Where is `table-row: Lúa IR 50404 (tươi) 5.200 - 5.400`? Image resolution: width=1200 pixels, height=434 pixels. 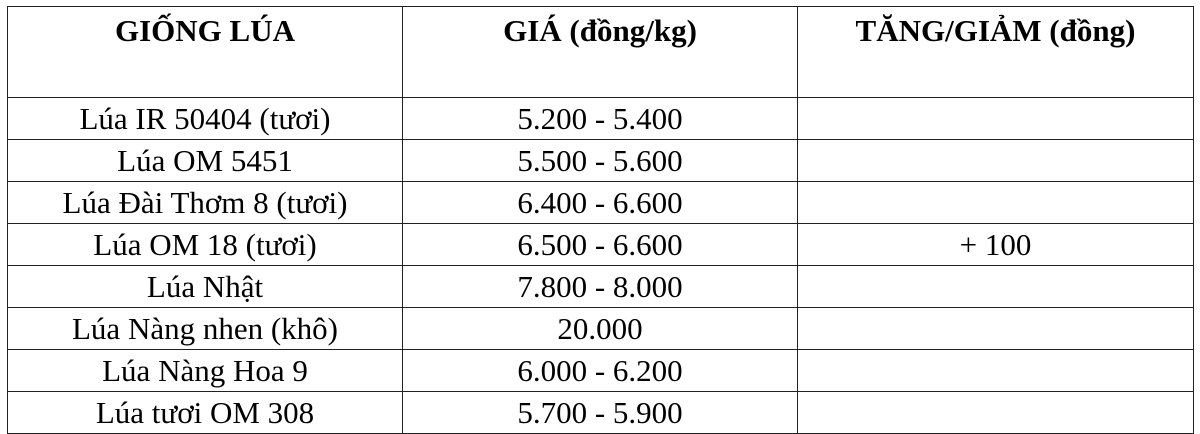 table-row: Lúa IR 50404 (tươi) 5.200 - 5.400 is located at coordinates (600, 118).